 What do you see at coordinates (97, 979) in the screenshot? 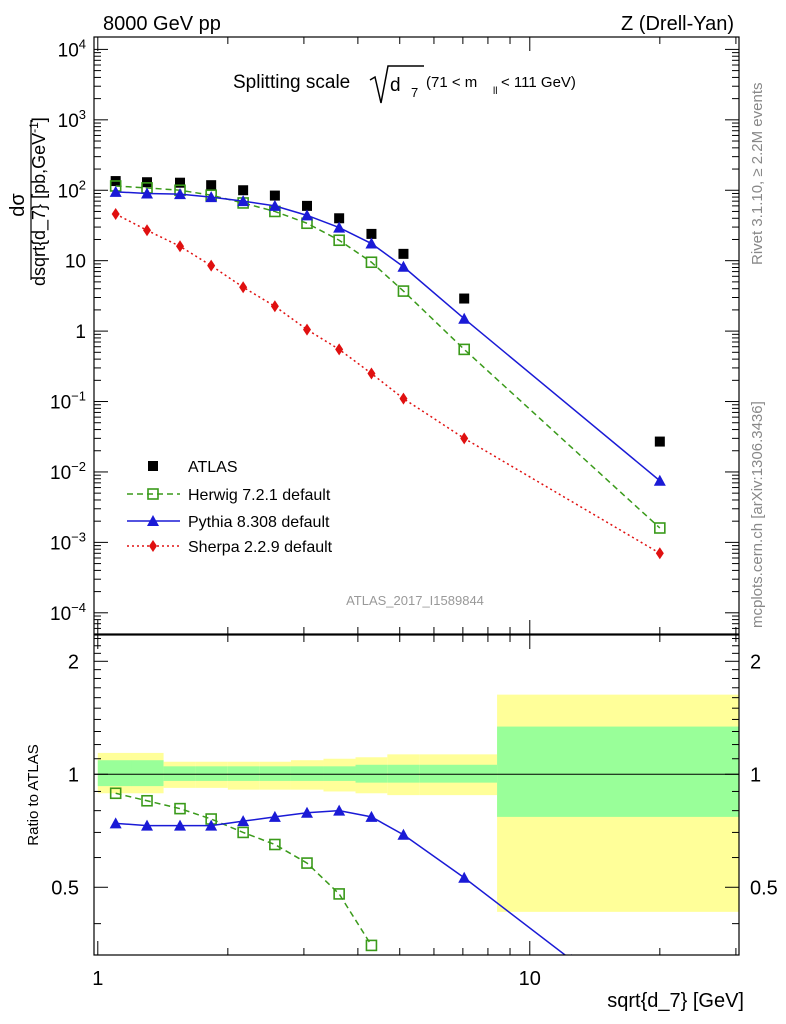
I see `x-tick-label: 1` at bounding box center [97, 979].